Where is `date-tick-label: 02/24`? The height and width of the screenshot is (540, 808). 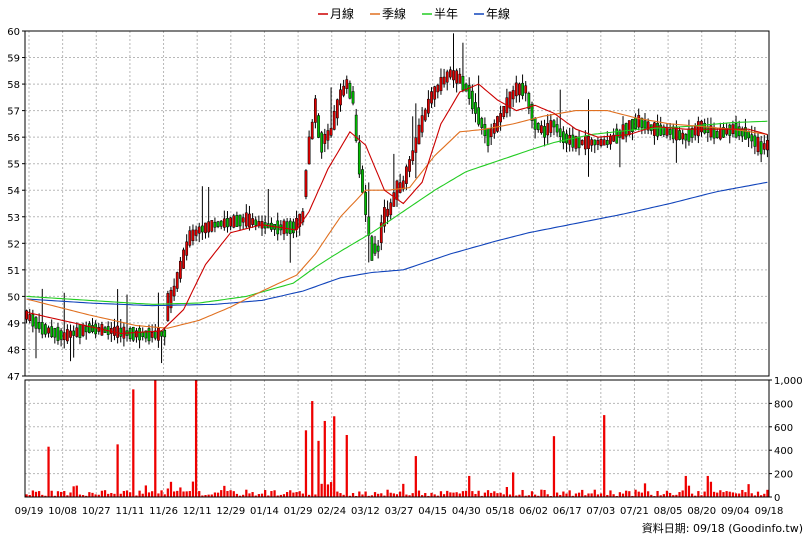
date-tick-label: 02/24 is located at coordinates (331, 511).